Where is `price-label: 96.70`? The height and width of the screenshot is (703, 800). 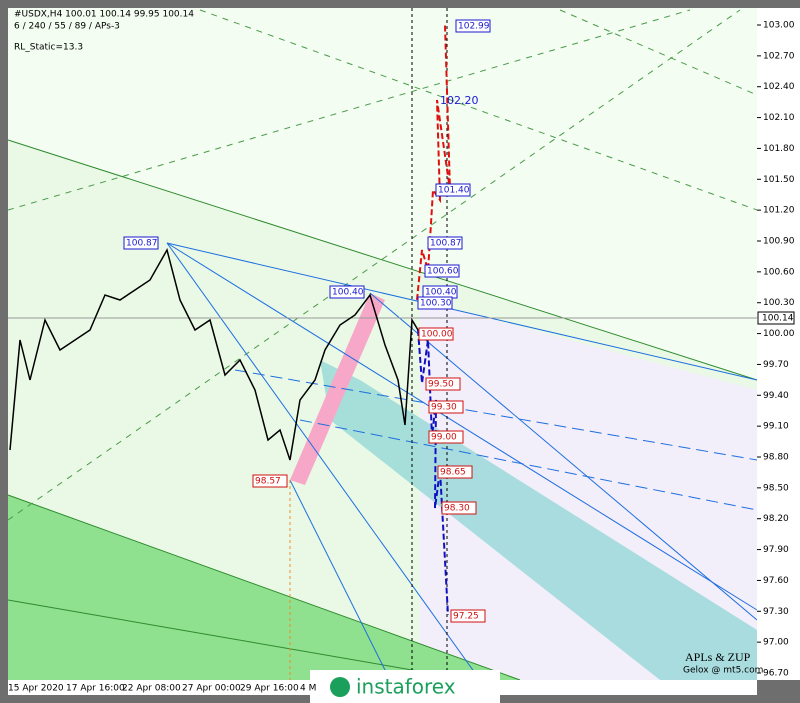 price-label: 96.70 is located at coordinates (776, 674).